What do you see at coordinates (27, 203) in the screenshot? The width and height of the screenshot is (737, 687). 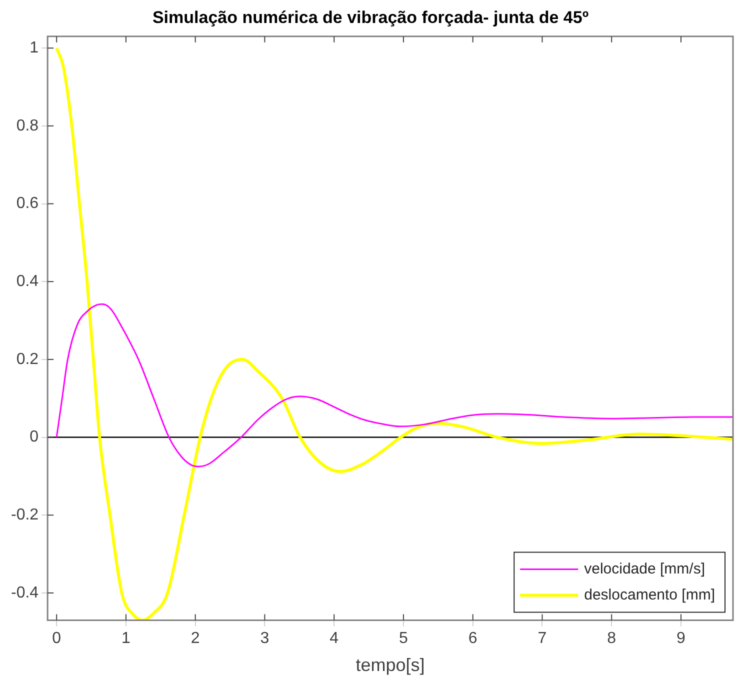 I see `y-tick-label: 0.6` at bounding box center [27, 203].